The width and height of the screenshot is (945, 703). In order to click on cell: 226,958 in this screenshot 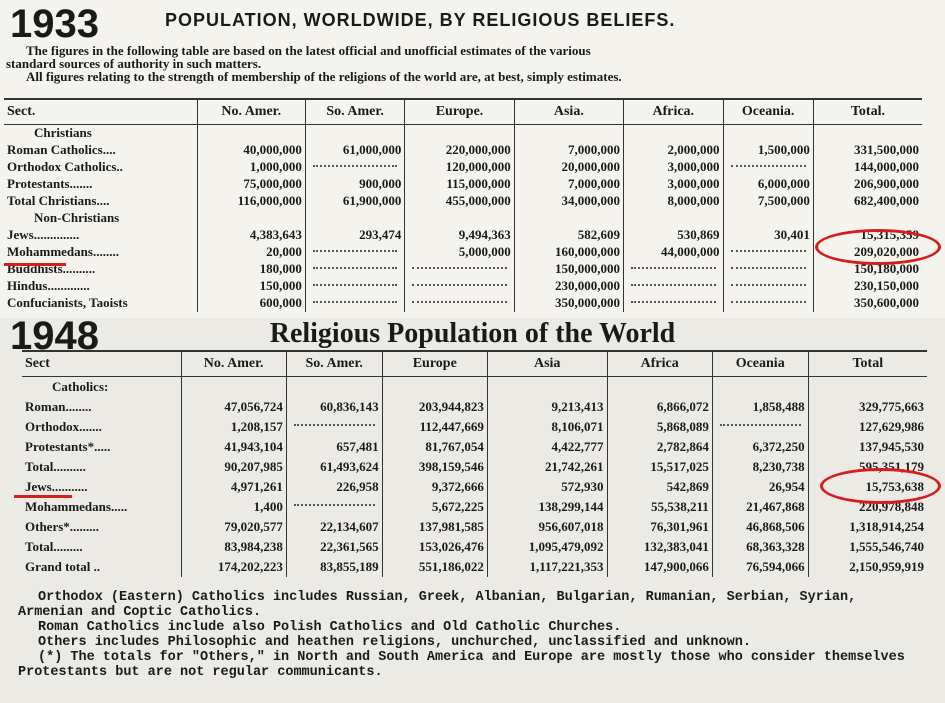, I will do `click(334, 486)`.